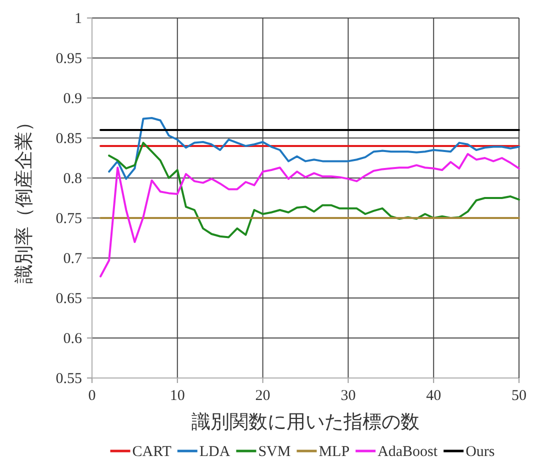 The image size is (535, 466). Describe the element at coordinates (334, 452) in the screenshot. I see `legend-label: MLP` at that location.